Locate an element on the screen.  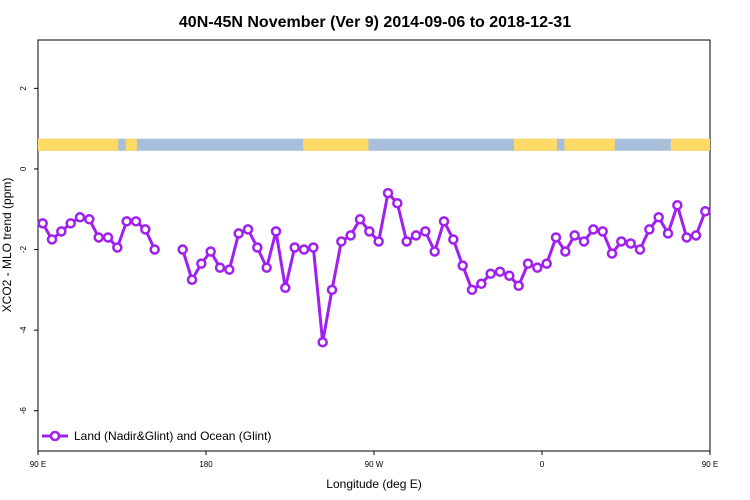
x-axis-ticks: 90 E 180 90 W 0 90 E is located at coordinates (374, 460).